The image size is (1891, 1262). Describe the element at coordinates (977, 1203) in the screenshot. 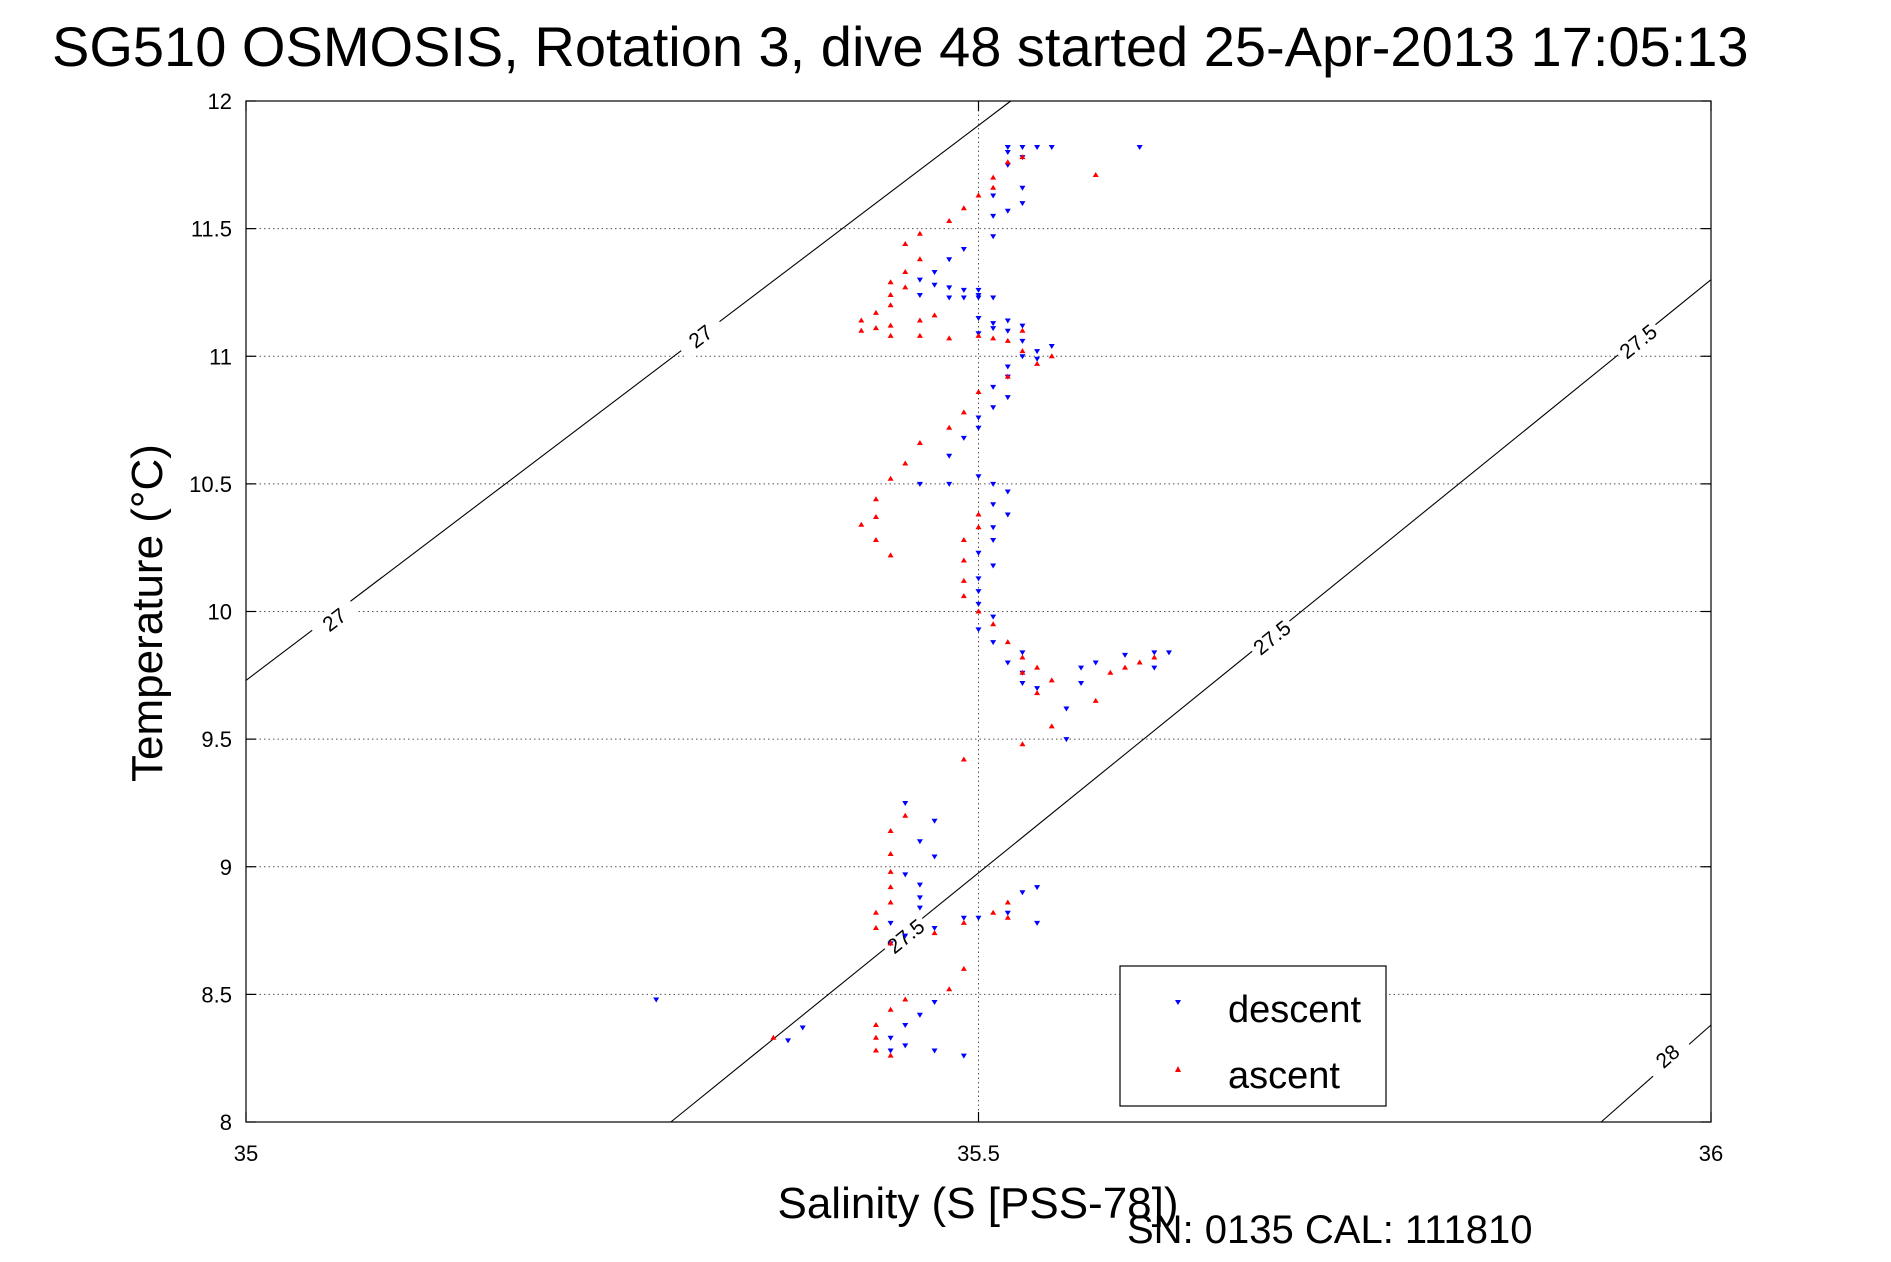

I see `x-axis-label: Salinity (S [PSS-78])` at that location.